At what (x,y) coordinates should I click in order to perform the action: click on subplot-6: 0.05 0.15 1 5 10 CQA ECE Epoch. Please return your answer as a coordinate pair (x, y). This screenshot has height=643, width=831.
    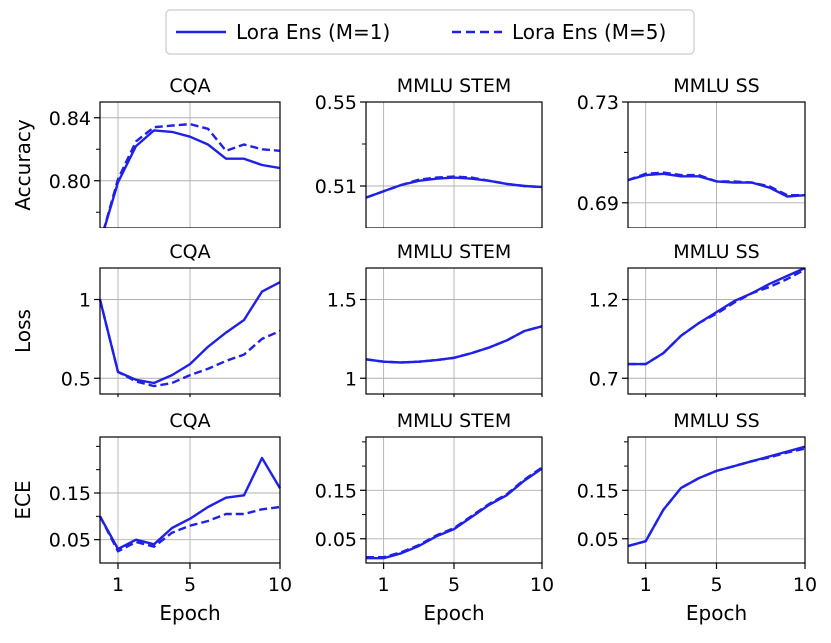
    Looking at the image, I should click on (151, 511).